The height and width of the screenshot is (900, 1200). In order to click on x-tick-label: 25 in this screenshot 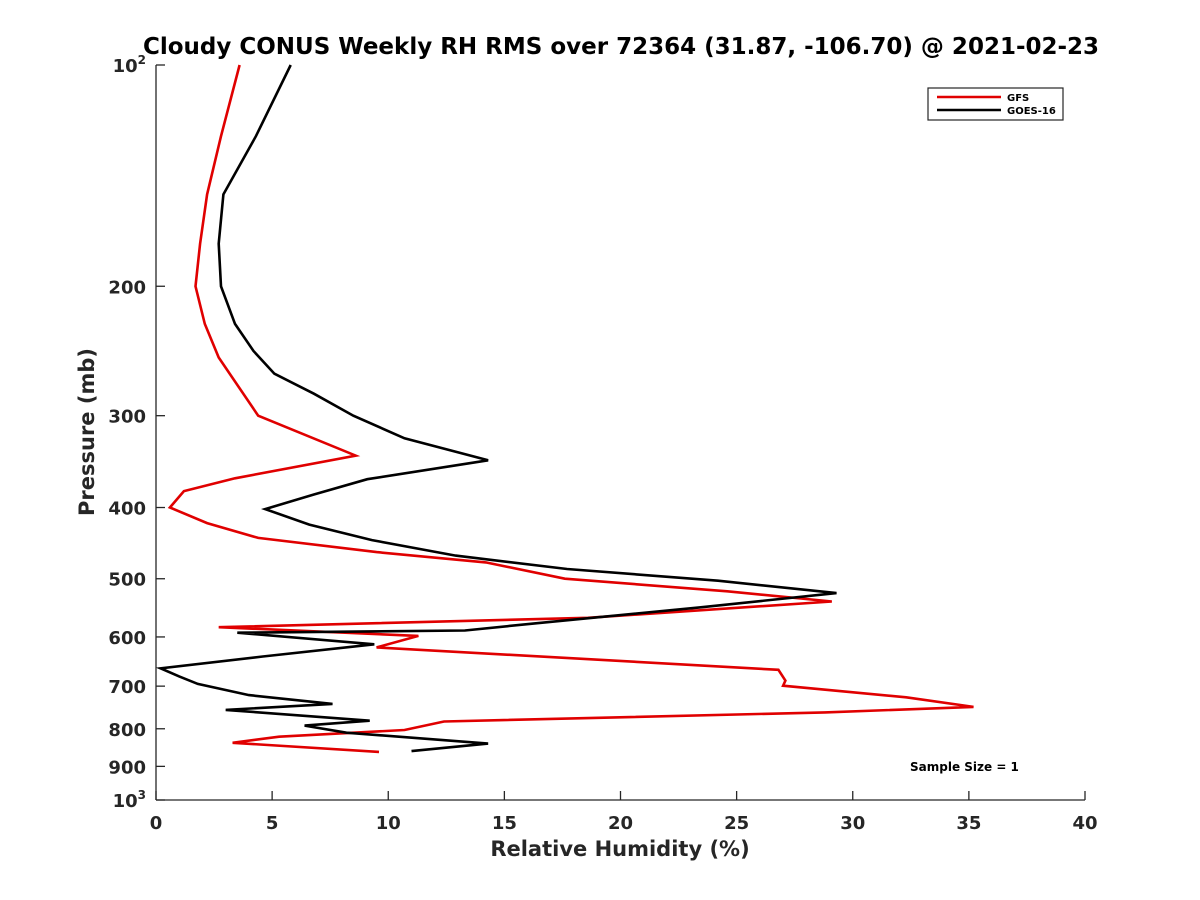, I will do `click(736, 823)`.